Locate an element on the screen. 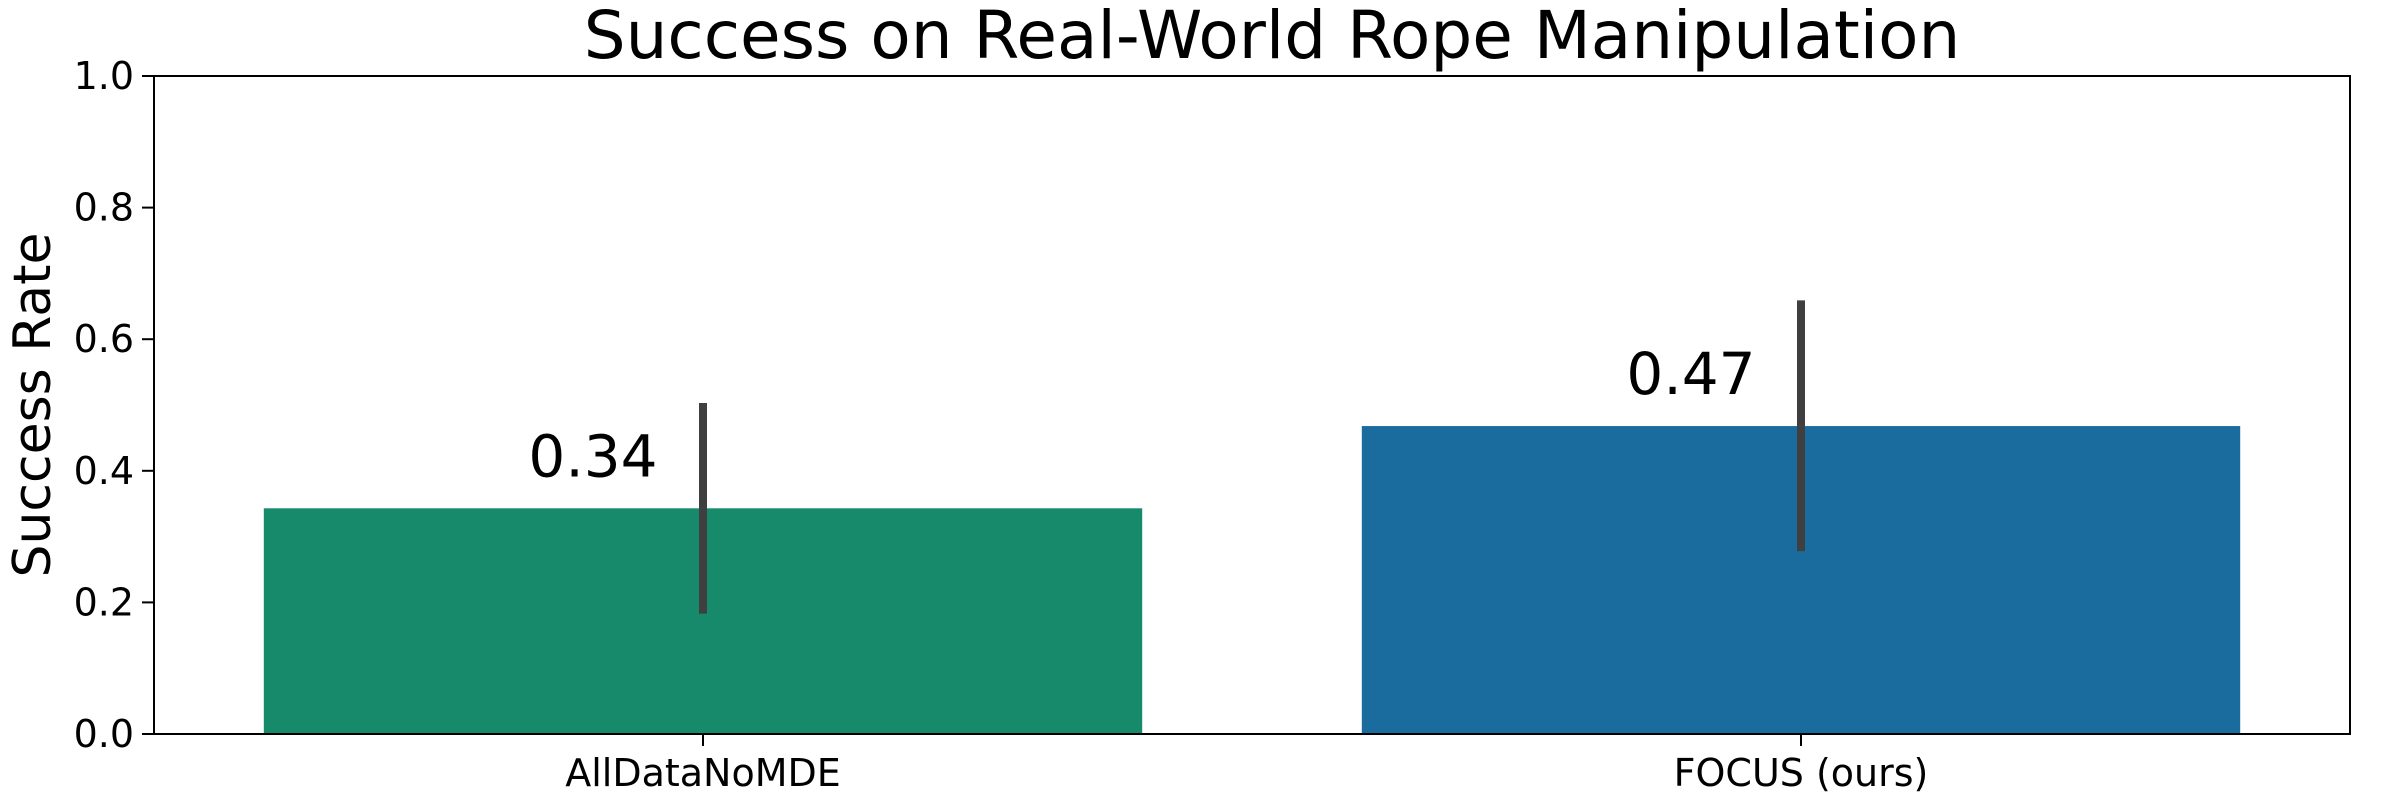 The height and width of the screenshot is (800, 2400). x-tick-label: FOCUS (ours) is located at coordinates (1801, 773).